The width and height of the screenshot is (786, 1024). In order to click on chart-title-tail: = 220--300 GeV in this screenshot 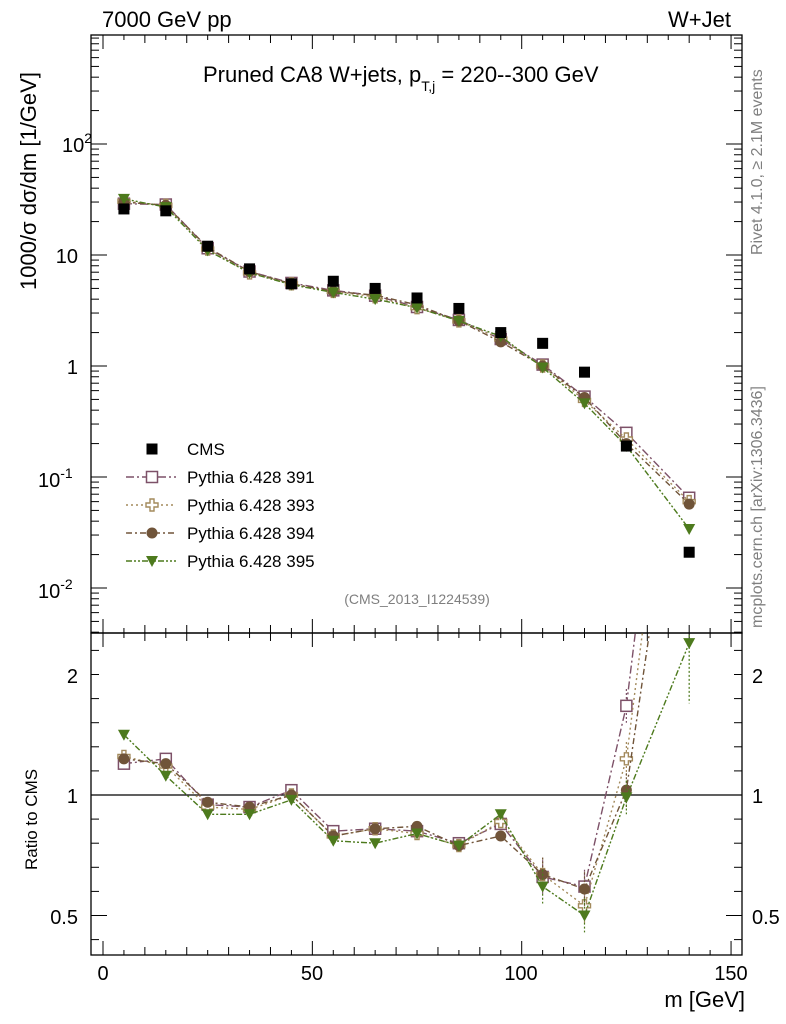, I will do `click(517, 74)`.